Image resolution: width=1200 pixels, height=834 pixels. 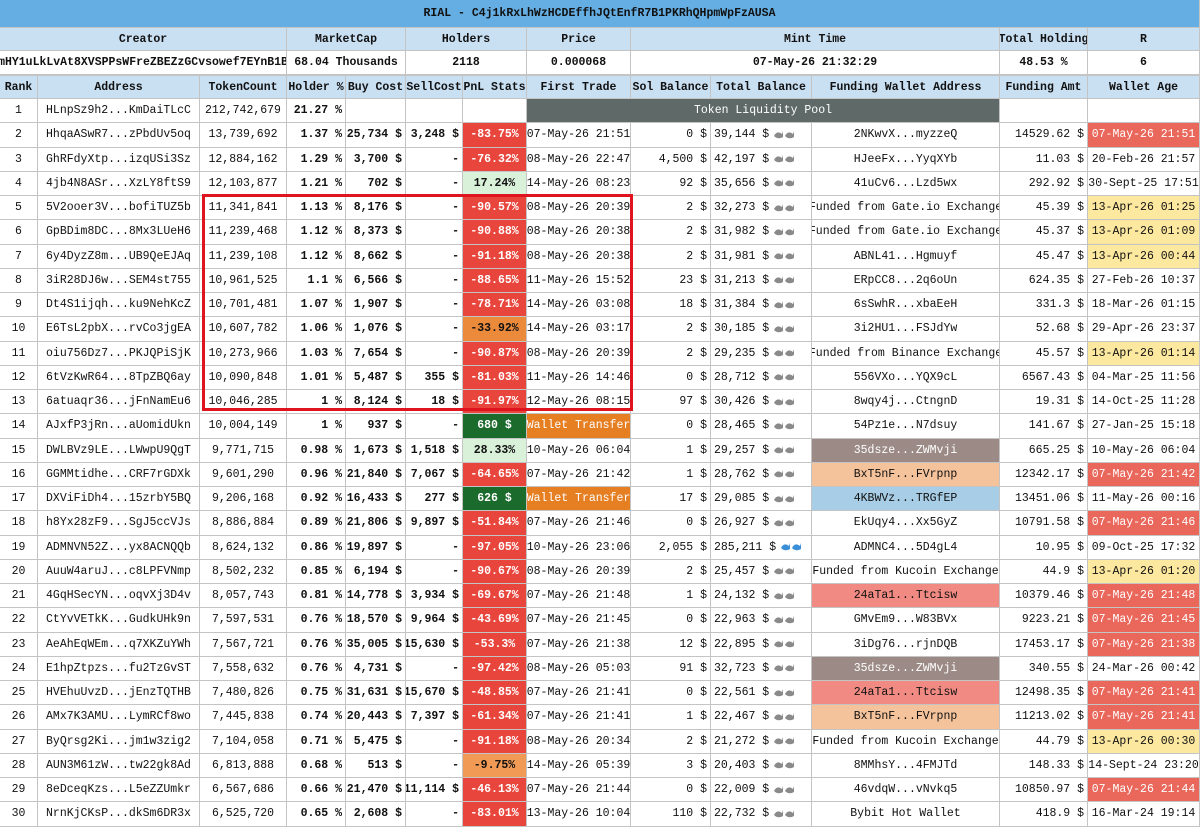 I want to click on cell-text: Funded from Kucoin Exchange, so click(x=905, y=571).